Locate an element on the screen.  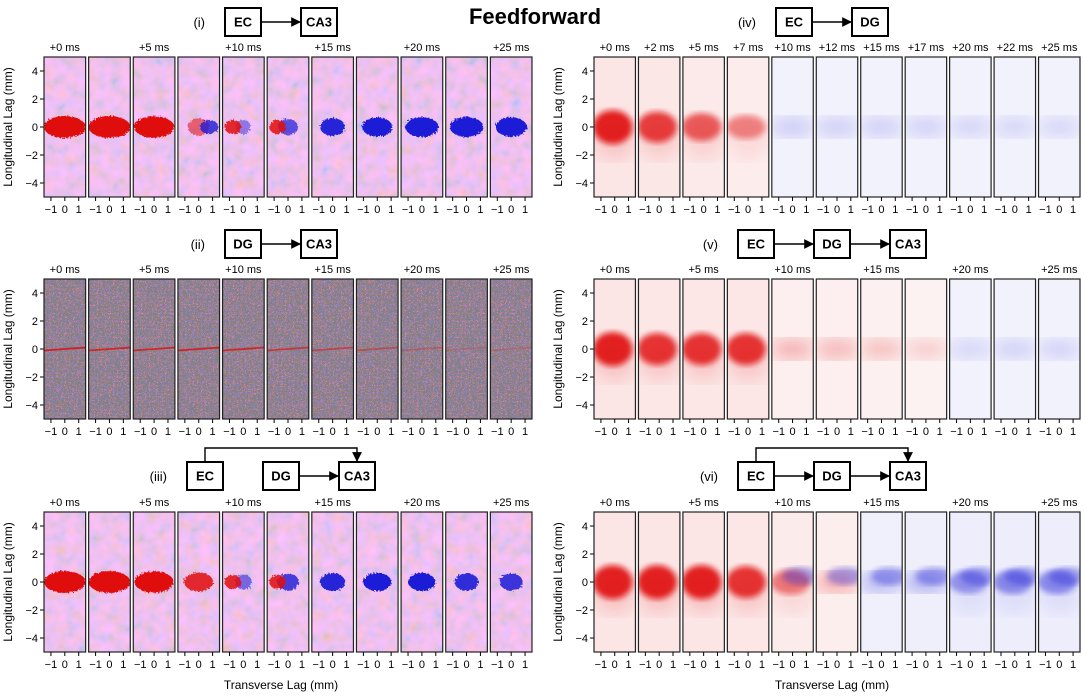
subplot-v-4: +10 ms −1 0 1 is located at coordinates (792, 351).